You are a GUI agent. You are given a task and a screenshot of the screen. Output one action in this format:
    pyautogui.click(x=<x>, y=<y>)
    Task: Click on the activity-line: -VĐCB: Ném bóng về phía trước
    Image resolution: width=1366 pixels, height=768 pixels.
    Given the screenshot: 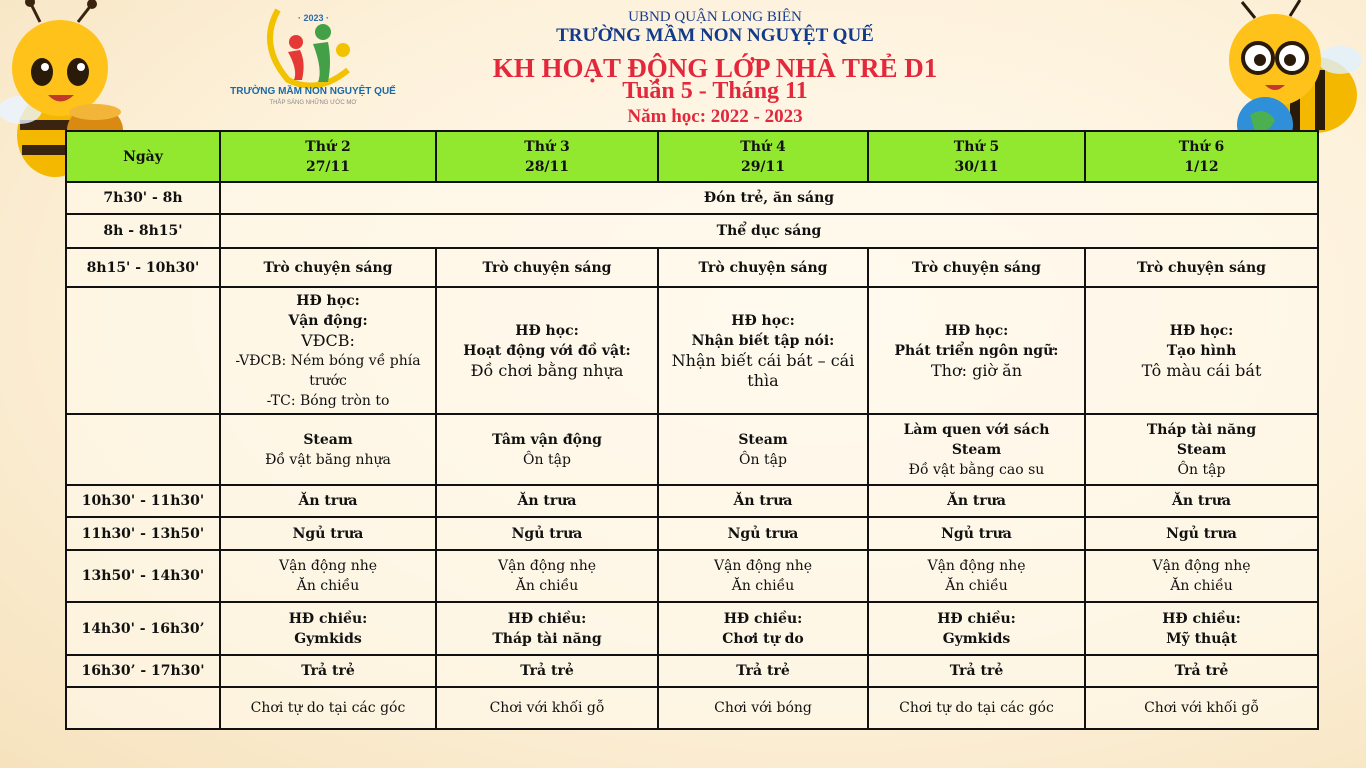 What is the action you would take?
    pyautogui.click(x=328, y=370)
    